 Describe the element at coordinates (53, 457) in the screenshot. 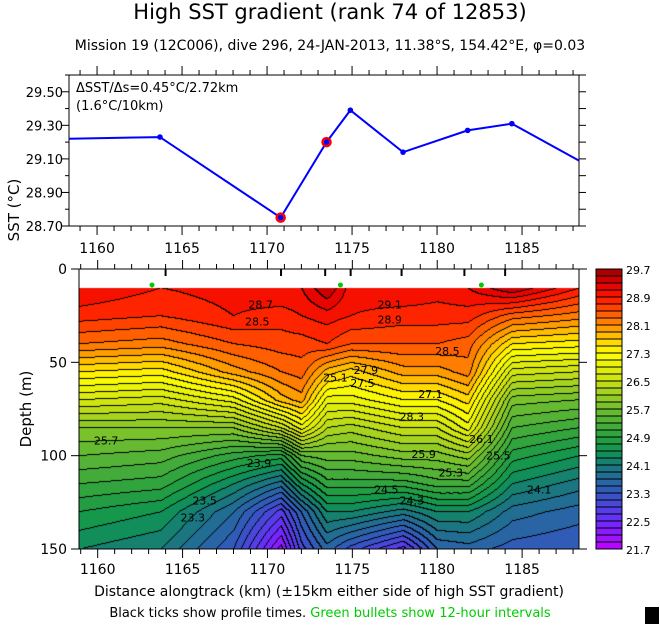

I see `y-tick-label: 100` at that location.